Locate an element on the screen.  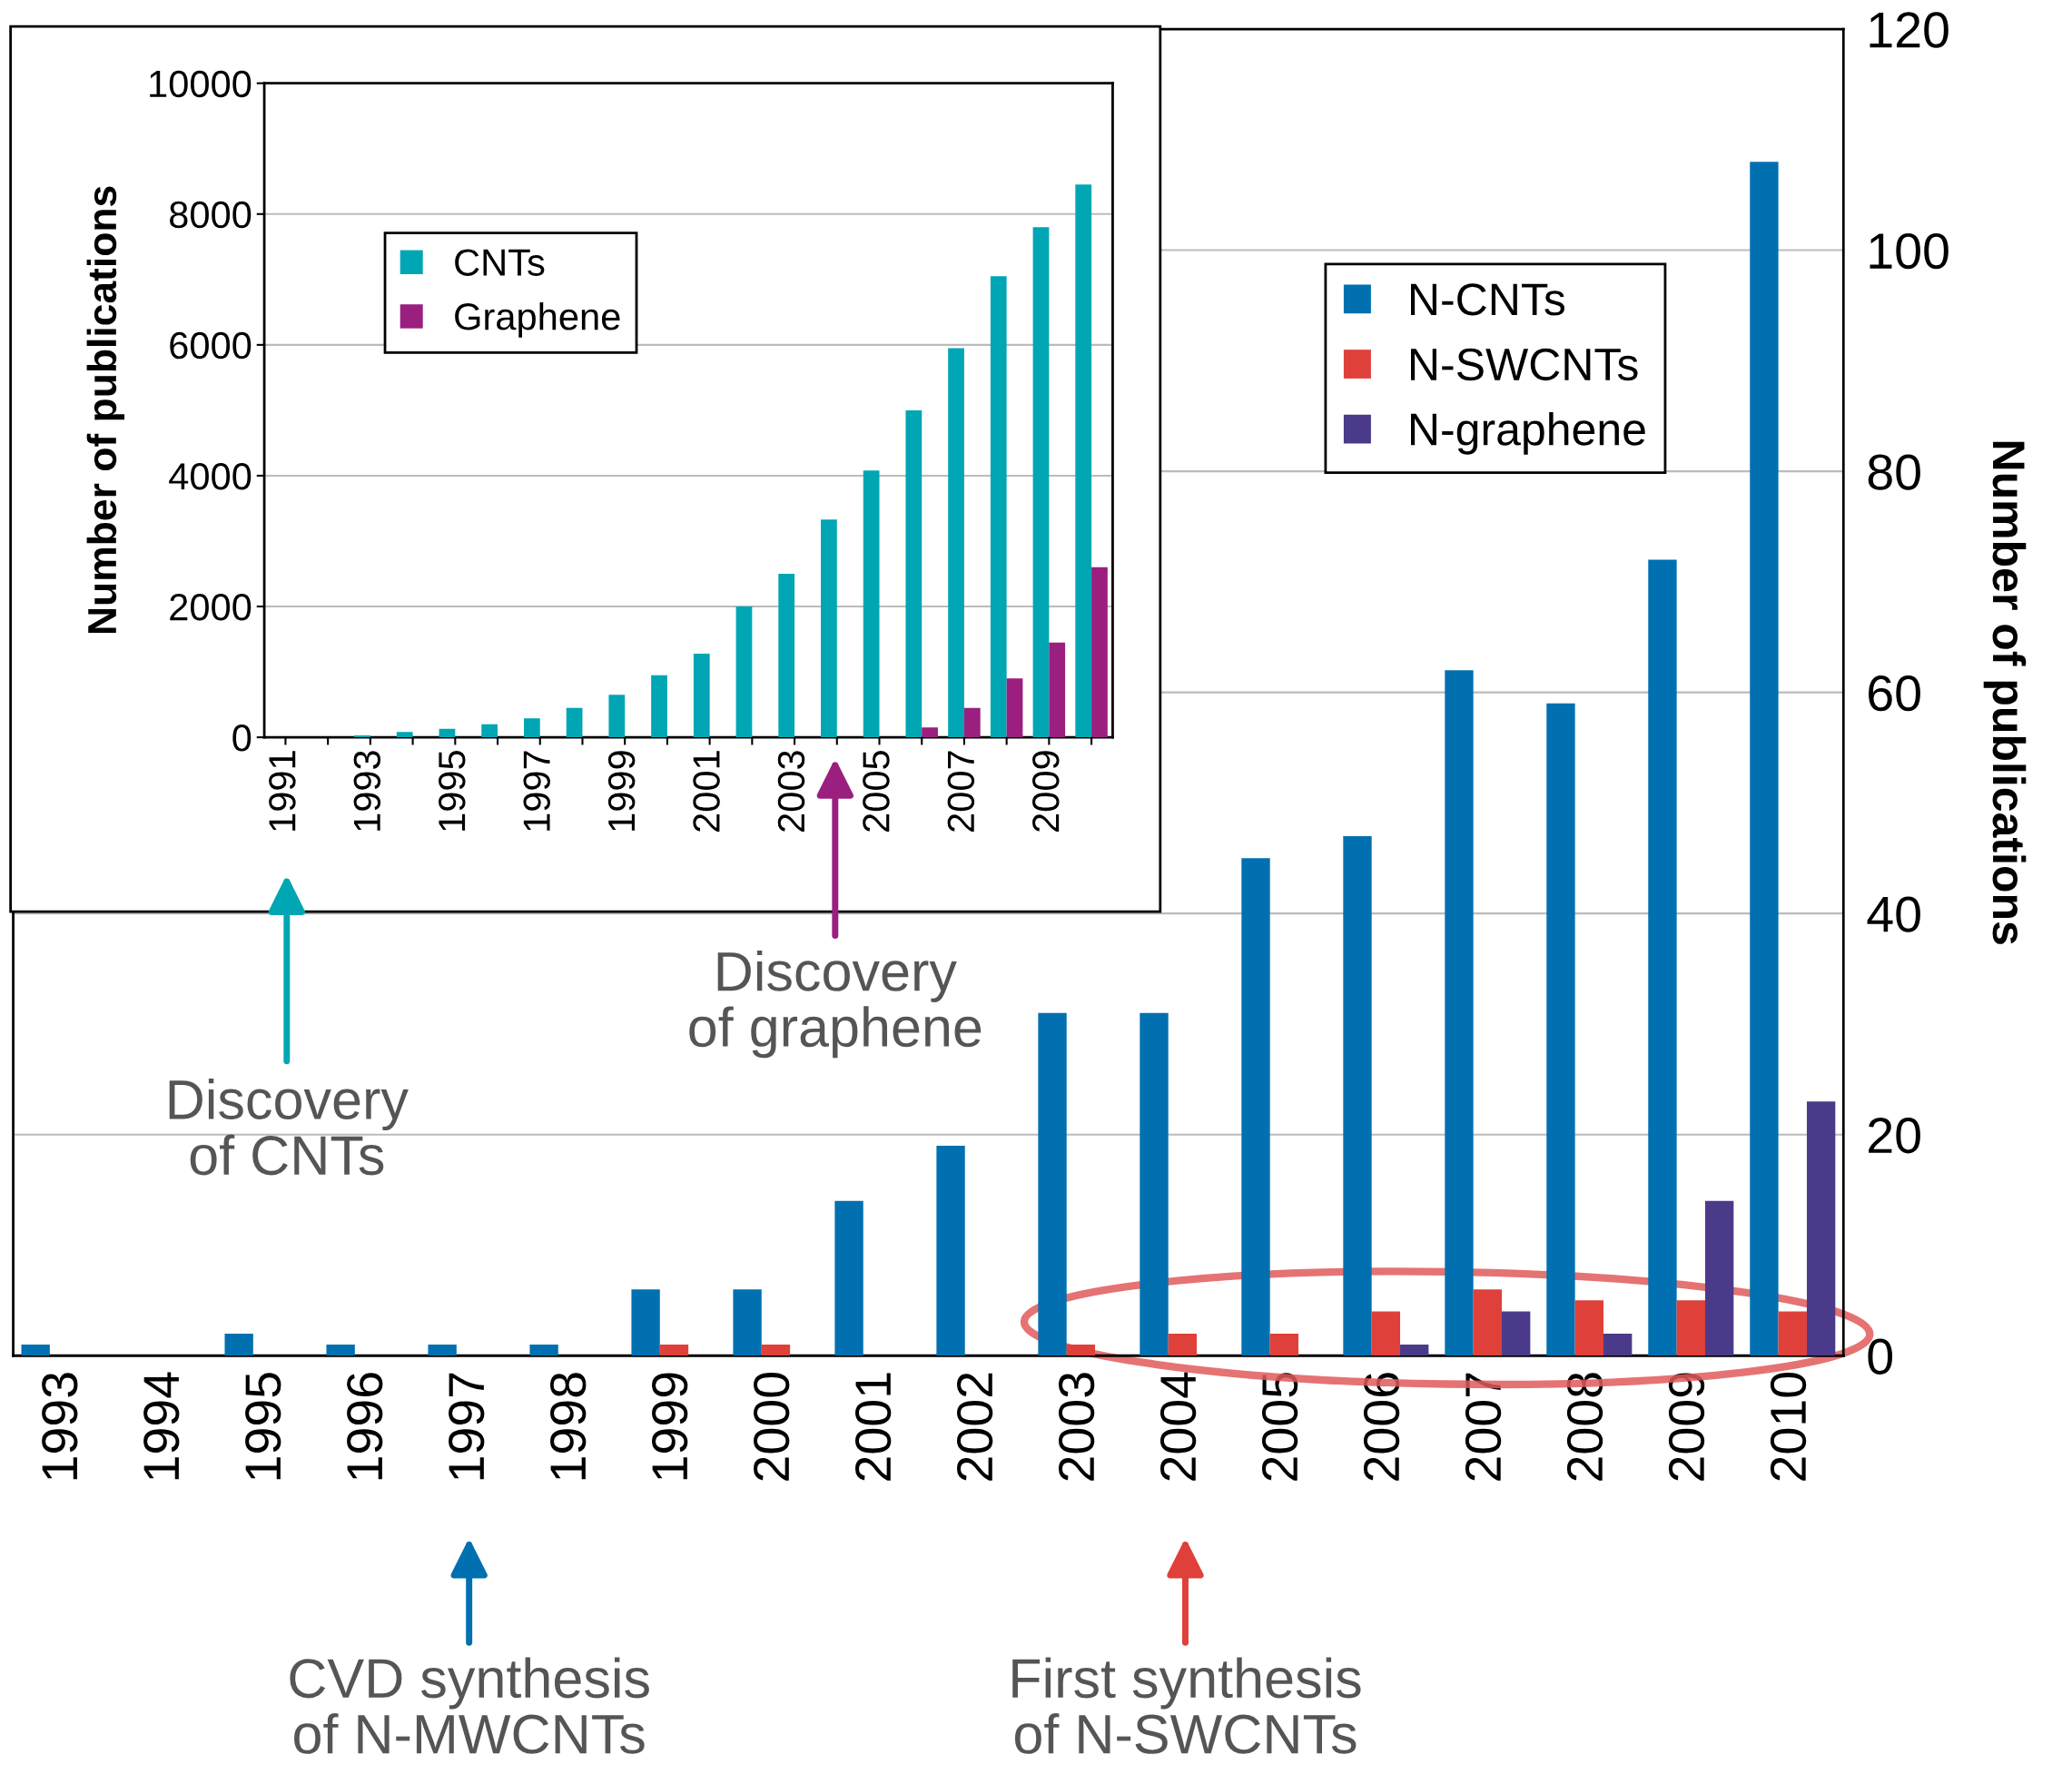
x-tick-label: 2010 is located at coordinates (1788, 1427).